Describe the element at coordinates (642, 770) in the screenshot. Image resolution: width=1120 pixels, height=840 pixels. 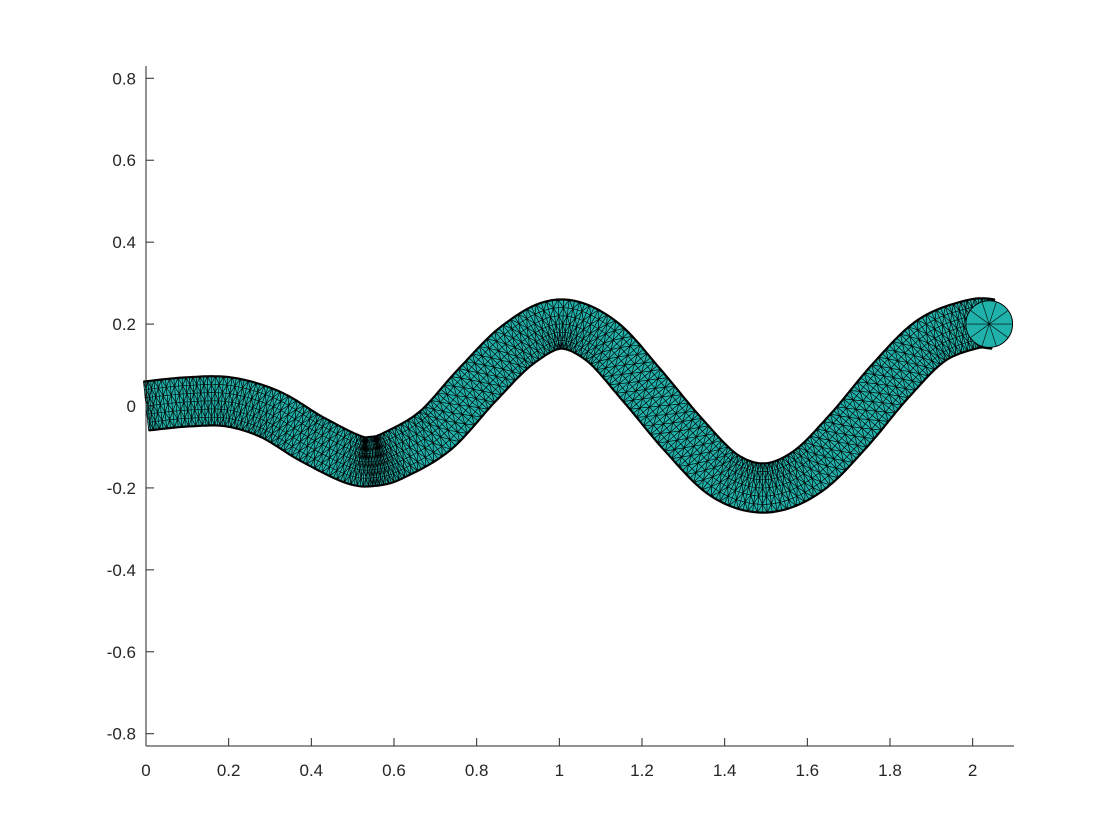
I see `x-tick-label: 1.2` at that location.